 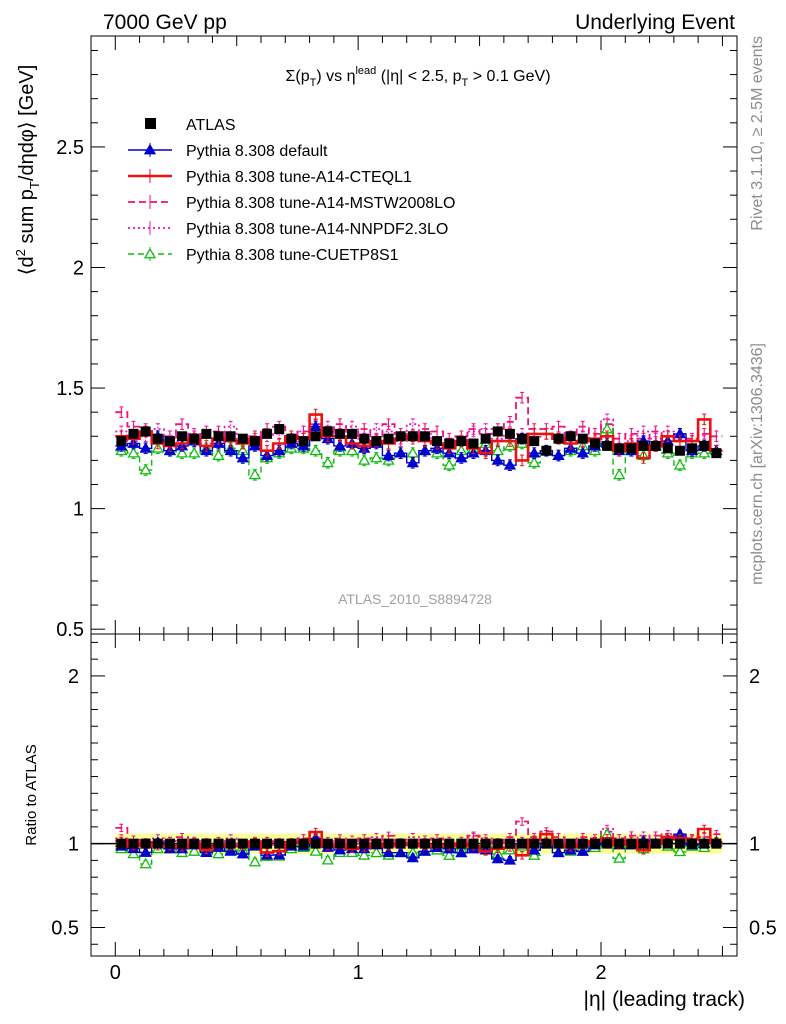 I want to click on main-series, so click(x=419, y=436).